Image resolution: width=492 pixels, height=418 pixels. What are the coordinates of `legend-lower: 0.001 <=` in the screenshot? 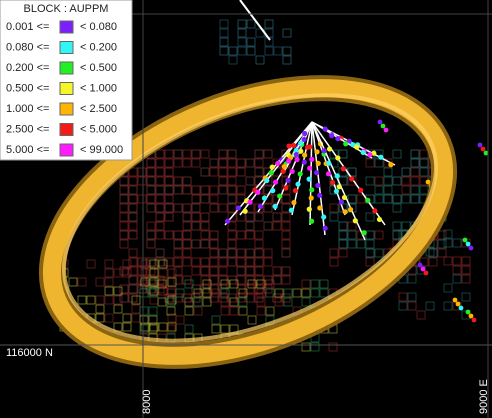 It's located at (27, 27).